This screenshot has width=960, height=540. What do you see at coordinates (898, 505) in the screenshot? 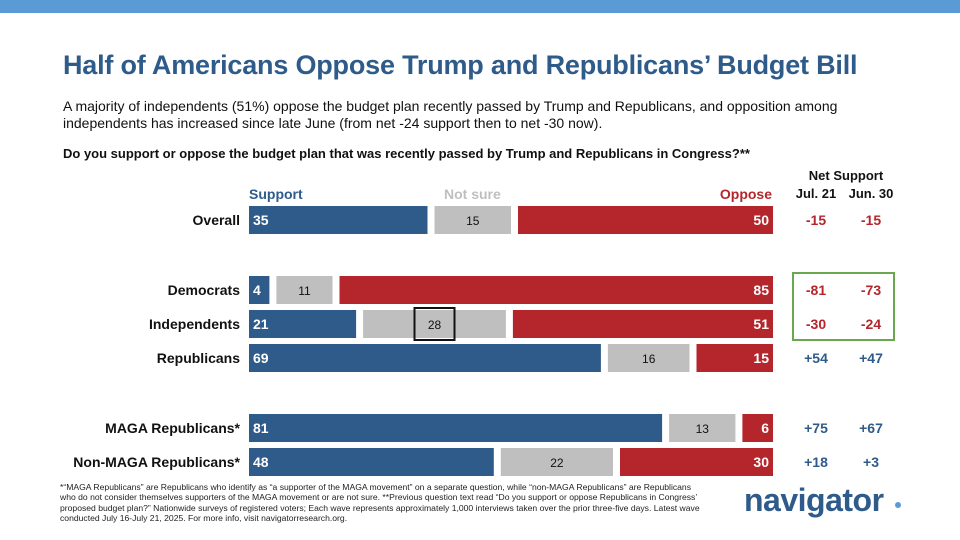
I see `logo-dot` at bounding box center [898, 505].